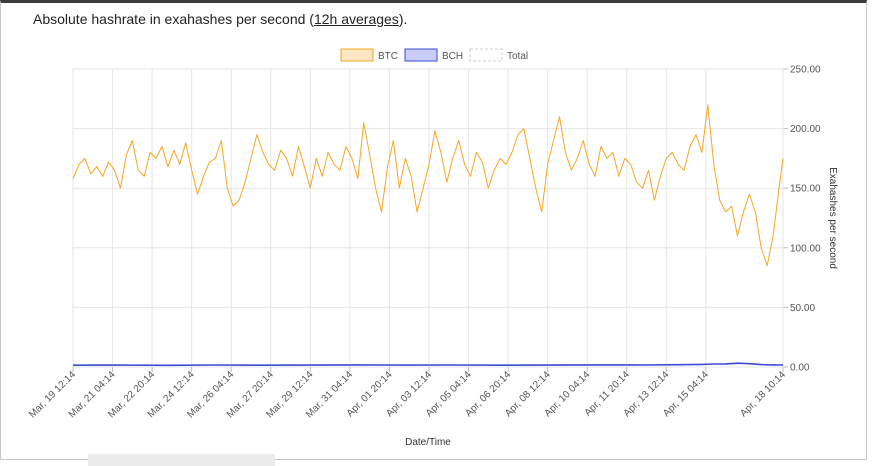 The width and height of the screenshot is (873, 466). Describe the element at coordinates (802, 308) in the screenshot. I see `y-tick-label: 50.00` at that location.